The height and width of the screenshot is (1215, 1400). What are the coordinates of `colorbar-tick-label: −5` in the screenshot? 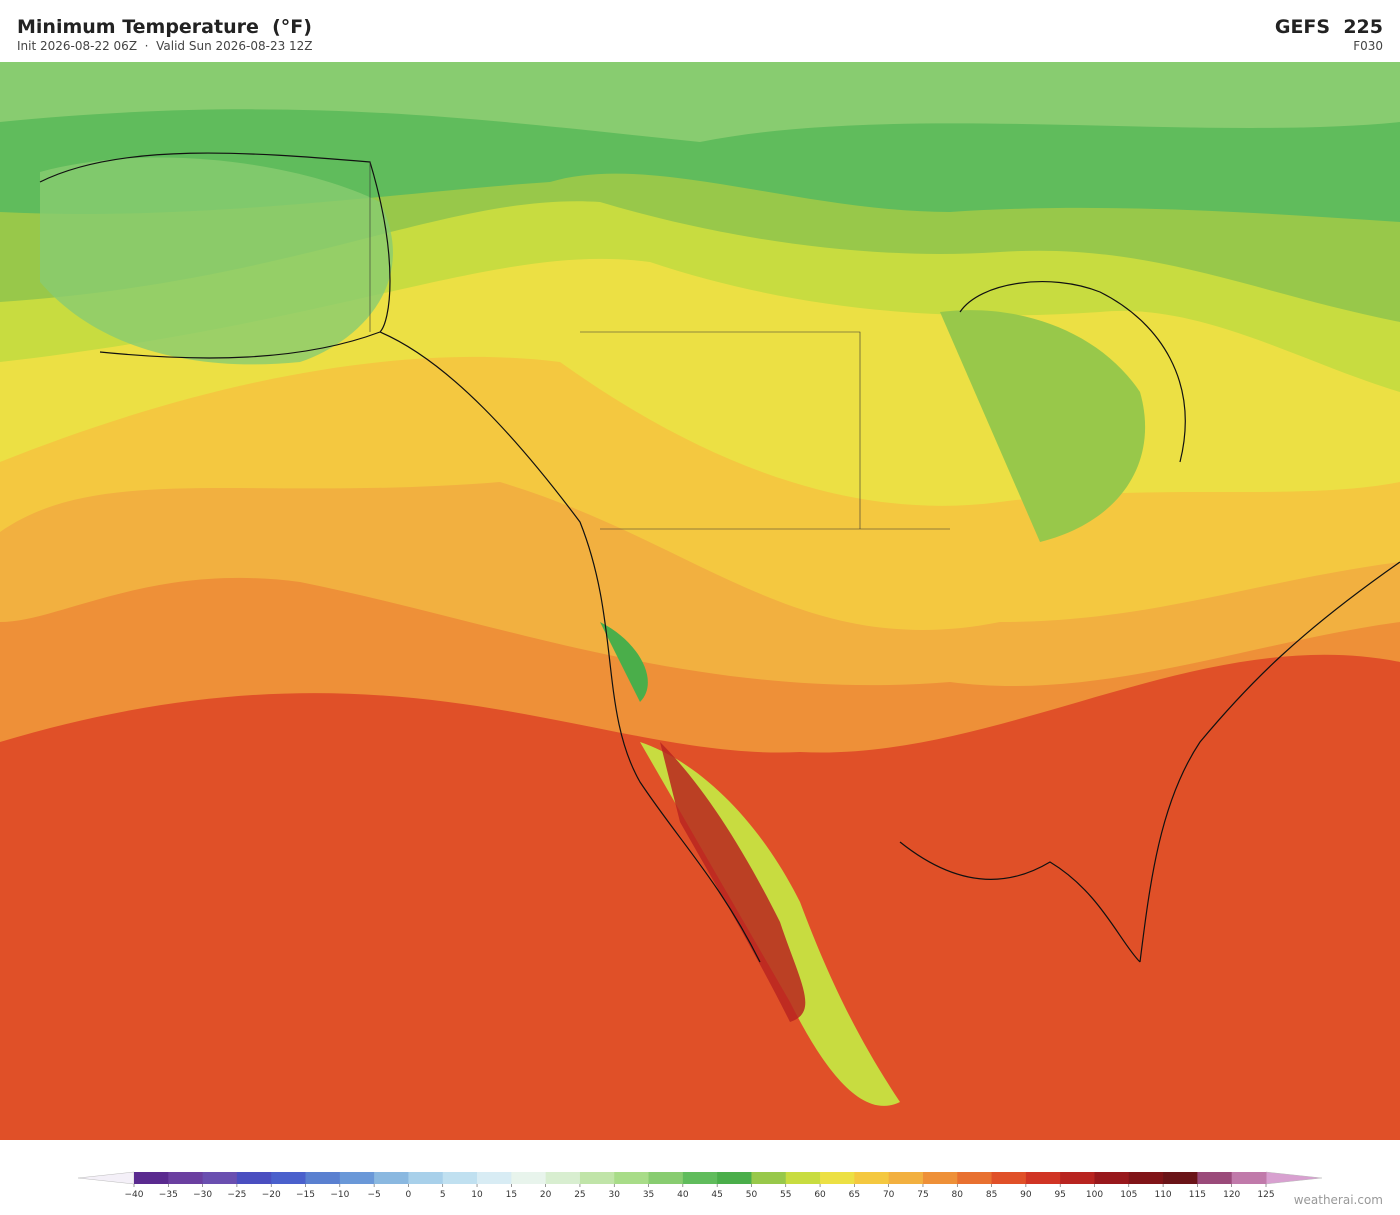 It's located at (373, 1195).